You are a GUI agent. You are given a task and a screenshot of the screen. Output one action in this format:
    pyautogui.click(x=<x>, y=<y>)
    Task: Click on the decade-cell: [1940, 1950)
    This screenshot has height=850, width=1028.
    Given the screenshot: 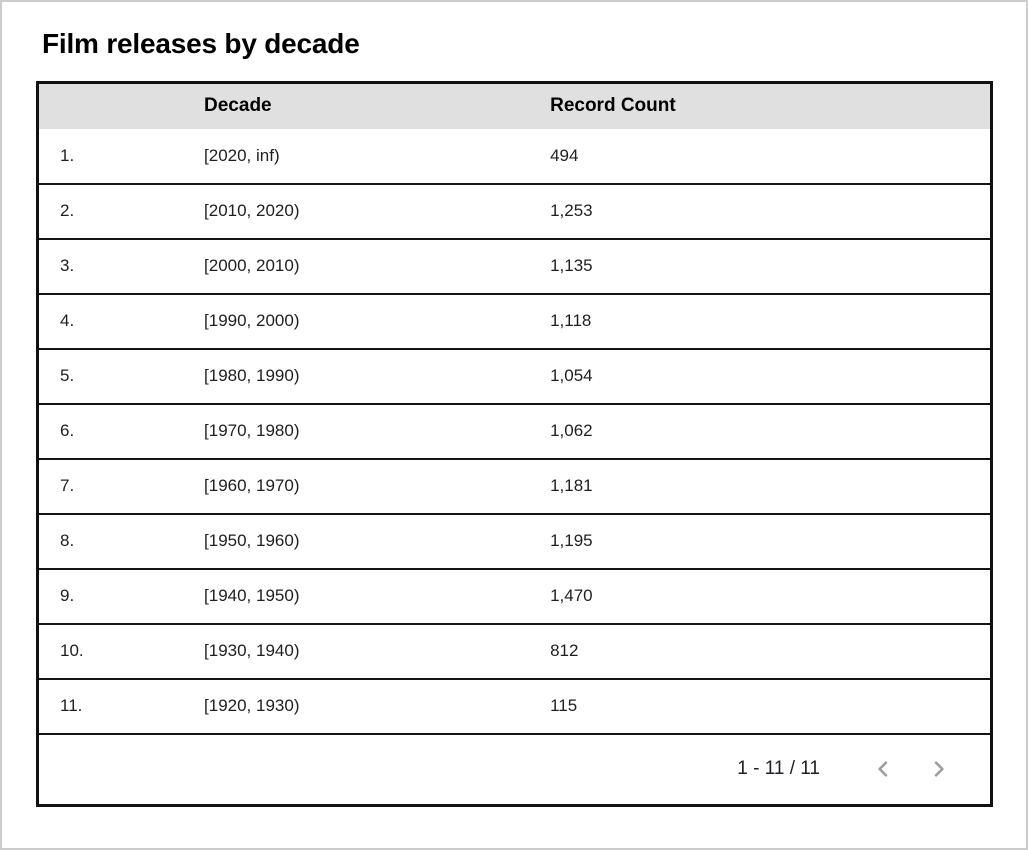 What is the action you would take?
    pyautogui.click(x=377, y=595)
    